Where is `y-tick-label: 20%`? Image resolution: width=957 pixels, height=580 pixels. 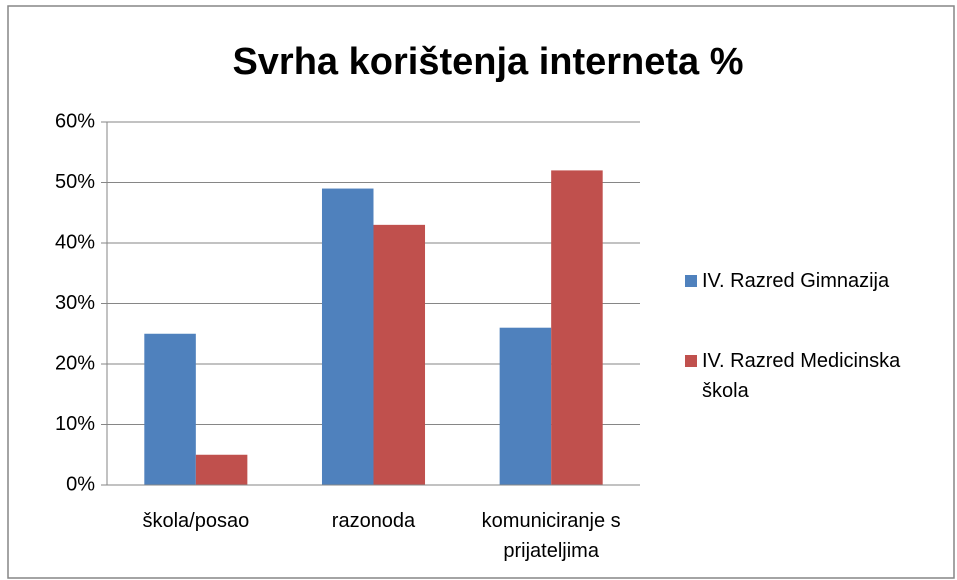 y-tick-label: 20% is located at coordinates (75, 363).